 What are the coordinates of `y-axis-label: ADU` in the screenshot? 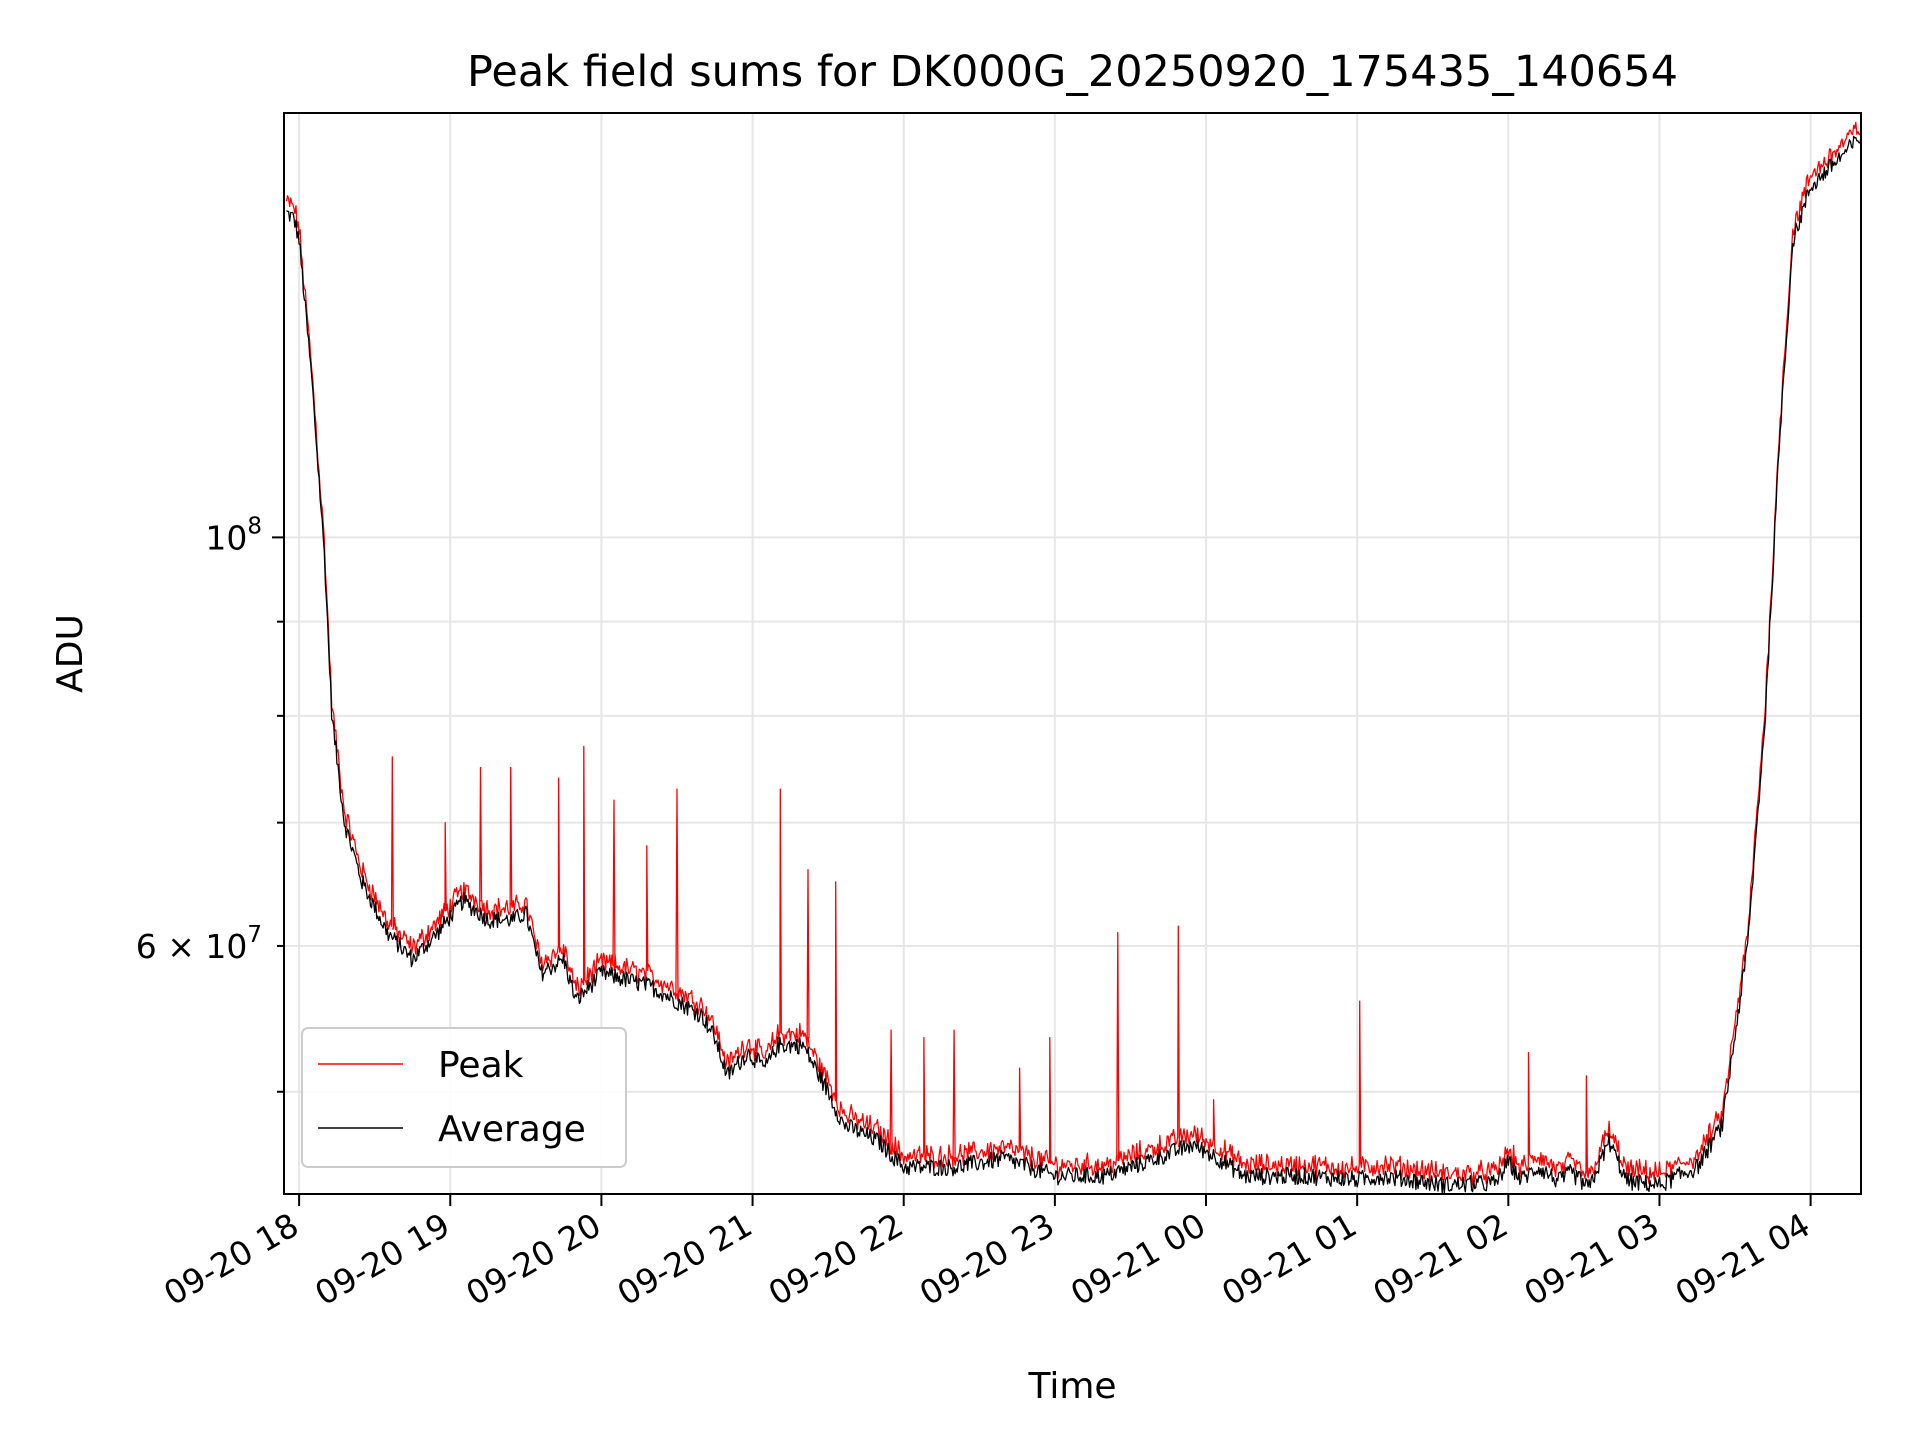 It's located at (70, 653).